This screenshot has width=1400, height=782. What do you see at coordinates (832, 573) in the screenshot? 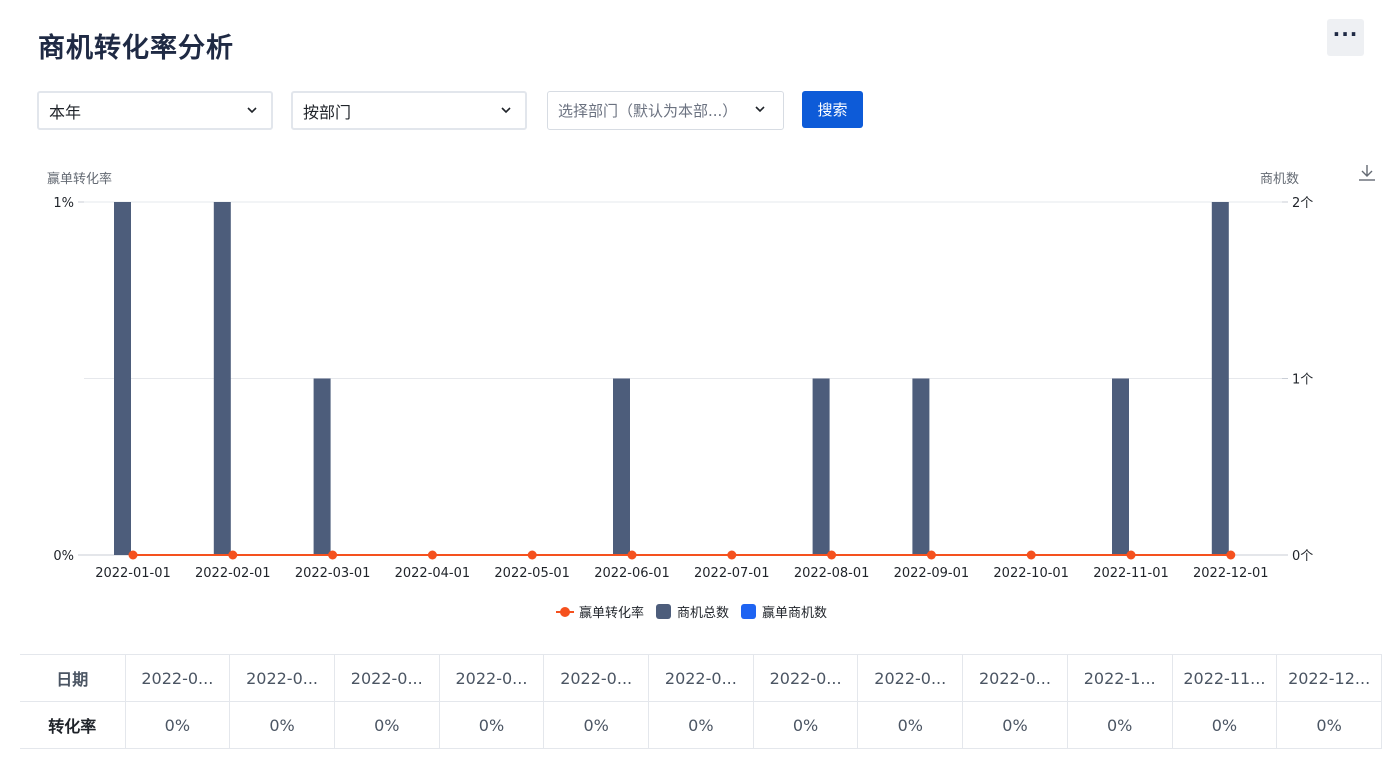
I see `x-tick-label: 2022-08-01` at bounding box center [832, 573].